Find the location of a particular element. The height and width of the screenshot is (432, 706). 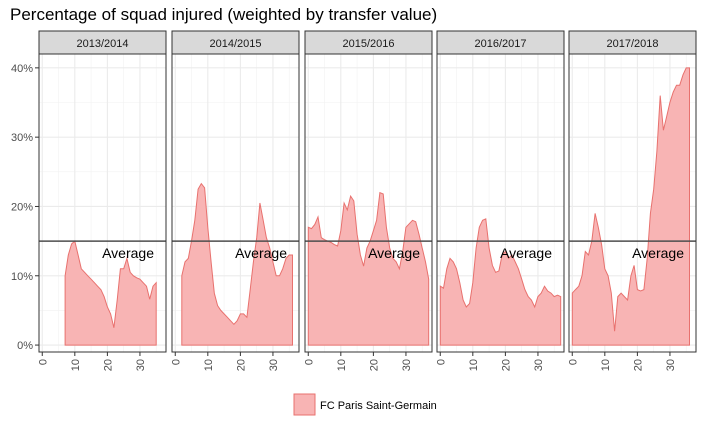

y-tick-label: 40% is located at coordinates (22, 69).